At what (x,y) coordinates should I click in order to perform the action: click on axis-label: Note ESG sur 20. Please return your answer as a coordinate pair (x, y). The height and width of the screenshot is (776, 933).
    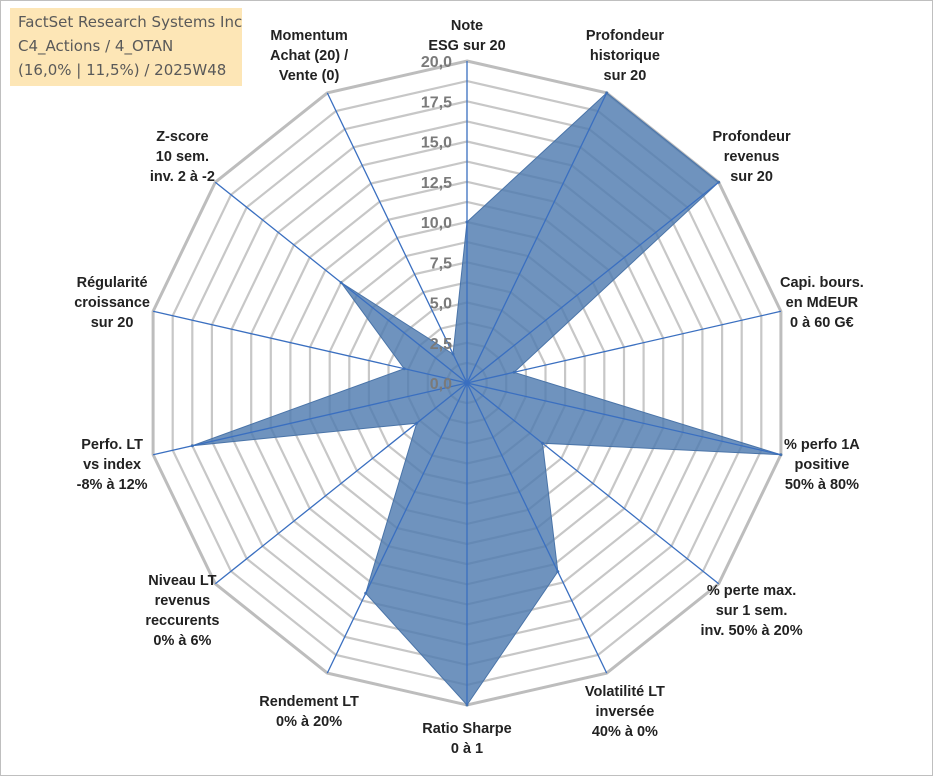
    Looking at the image, I should click on (466, 36).